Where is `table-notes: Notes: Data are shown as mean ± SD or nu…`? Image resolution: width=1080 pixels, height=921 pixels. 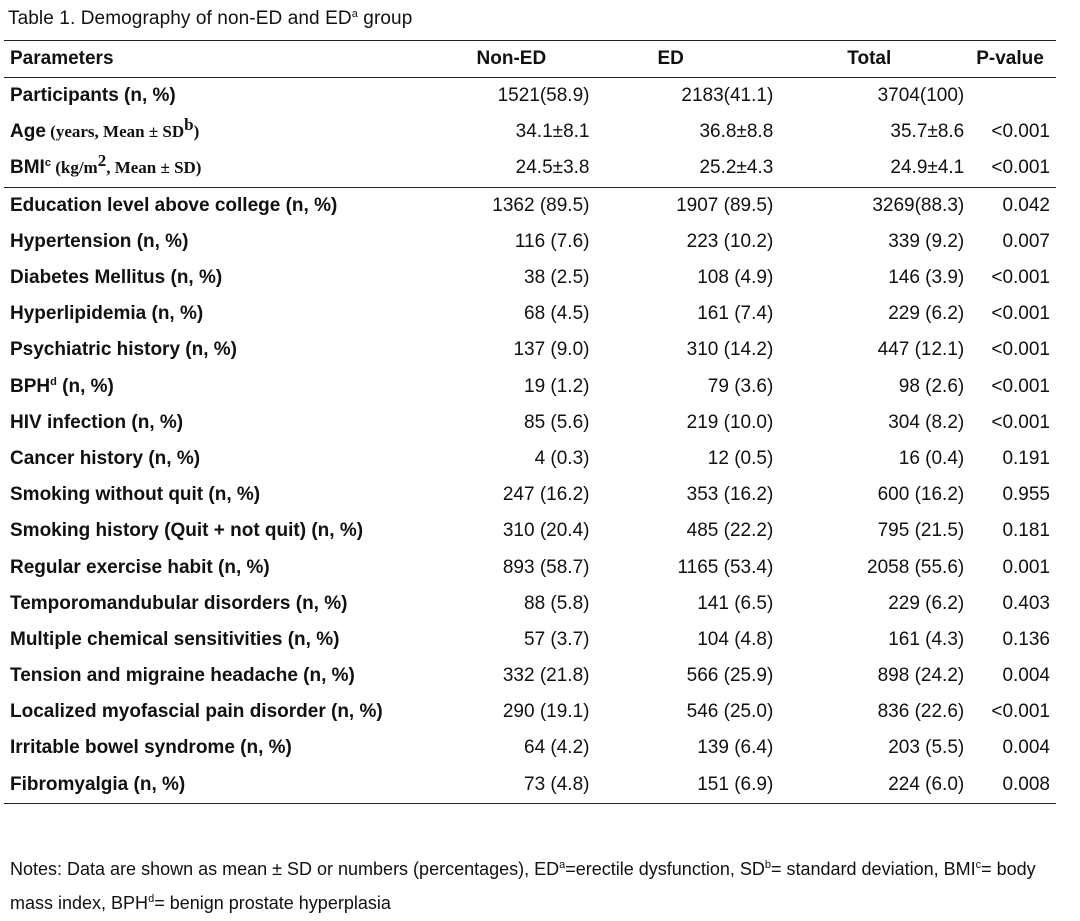 table-notes: Notes: Data are shown as mean ± SD or nu… is located at coordinates (540, 886).